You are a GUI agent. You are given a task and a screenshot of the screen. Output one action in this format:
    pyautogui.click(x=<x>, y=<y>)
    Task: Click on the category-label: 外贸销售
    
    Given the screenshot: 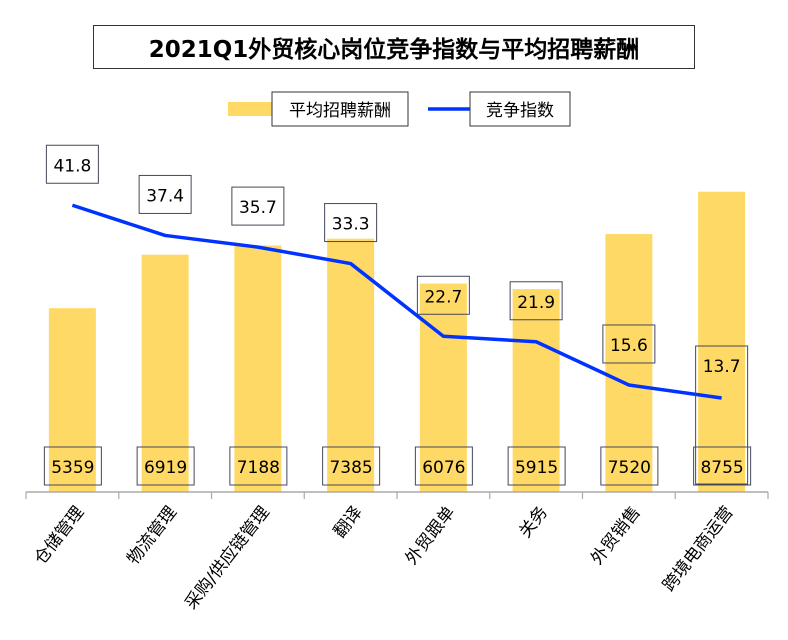 What is the action you would take?
    pyautogui.click(x=616, y=536)
    